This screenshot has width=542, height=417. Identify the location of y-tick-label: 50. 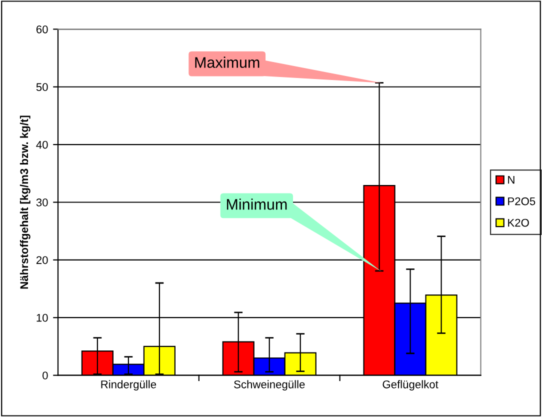
(42, 87).